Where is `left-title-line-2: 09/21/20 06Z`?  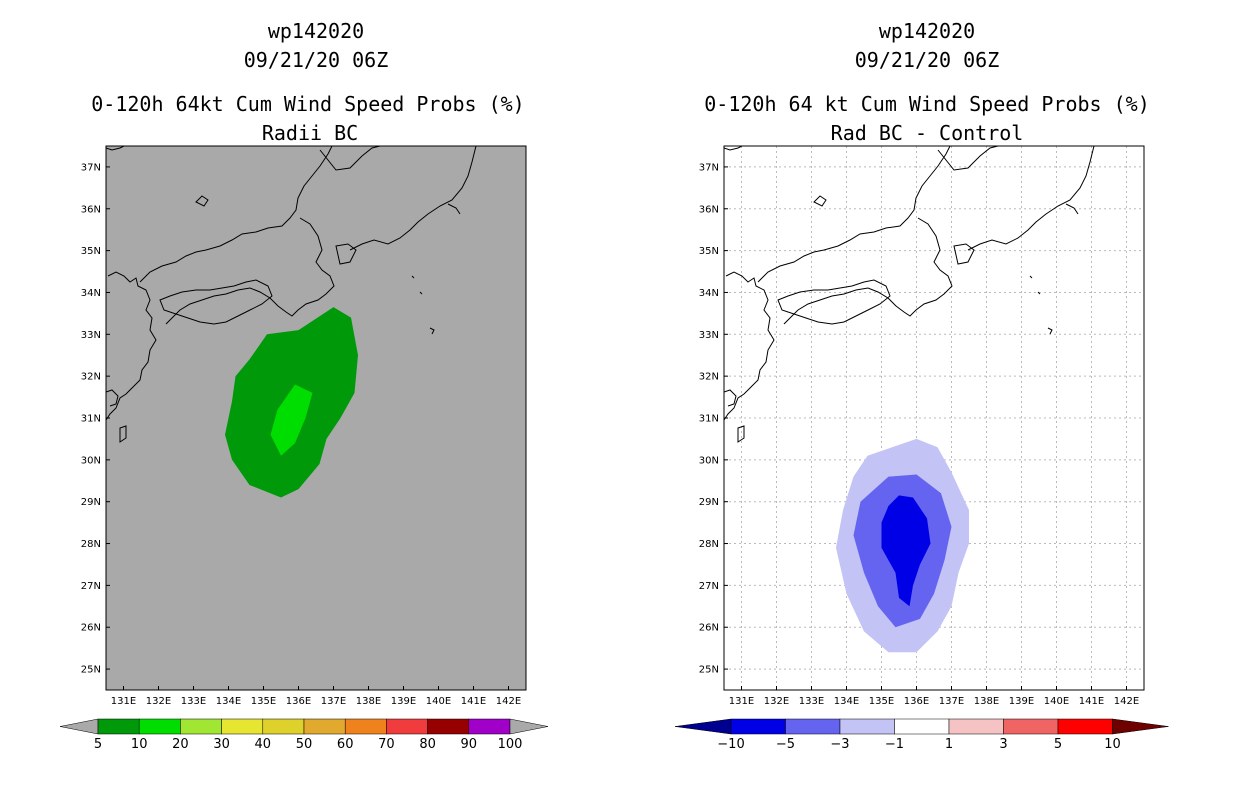
left-title-line-2: 09/21/20 06Z is located at coordinates (316, 60).